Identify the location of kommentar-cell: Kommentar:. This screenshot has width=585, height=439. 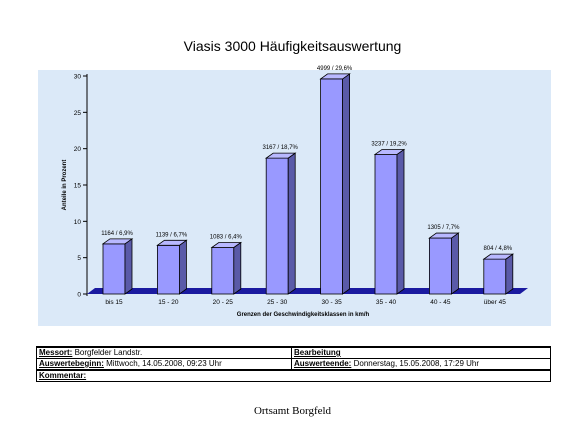
(293, 375).